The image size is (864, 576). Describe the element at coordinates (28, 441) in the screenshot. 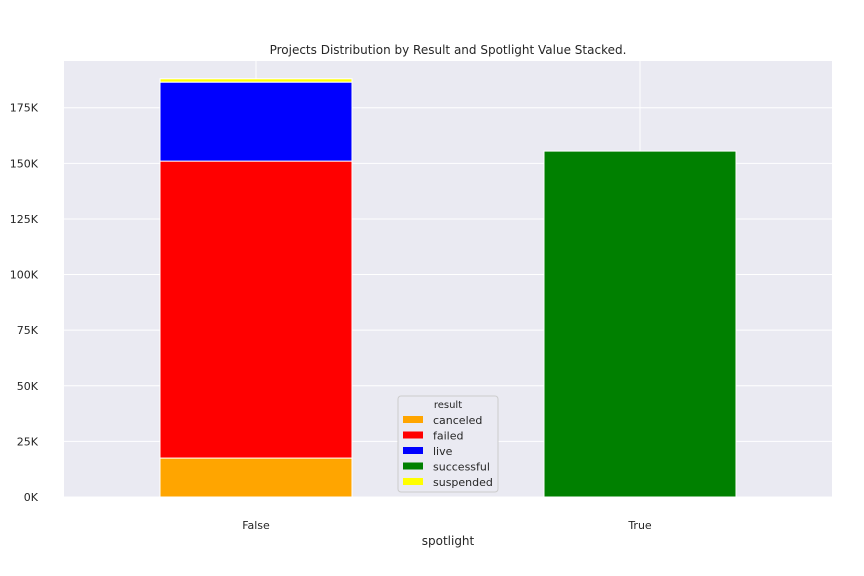

I see `y-tick-label: 25K` at that location.